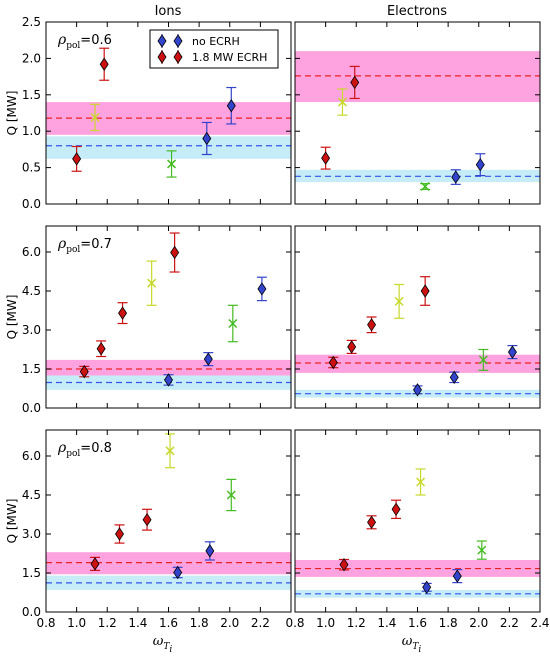 This screenshot has width=550, height=660. I want to click on rho-value: =0.7, so click(96, 244).